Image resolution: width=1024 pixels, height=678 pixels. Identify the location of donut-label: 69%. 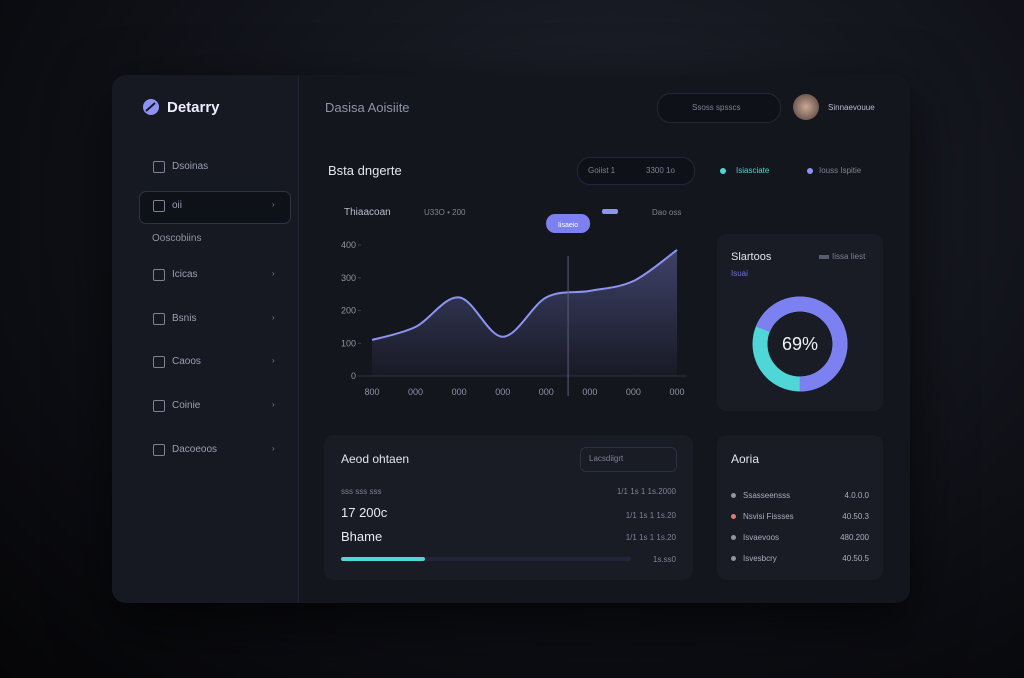
(800, 344).